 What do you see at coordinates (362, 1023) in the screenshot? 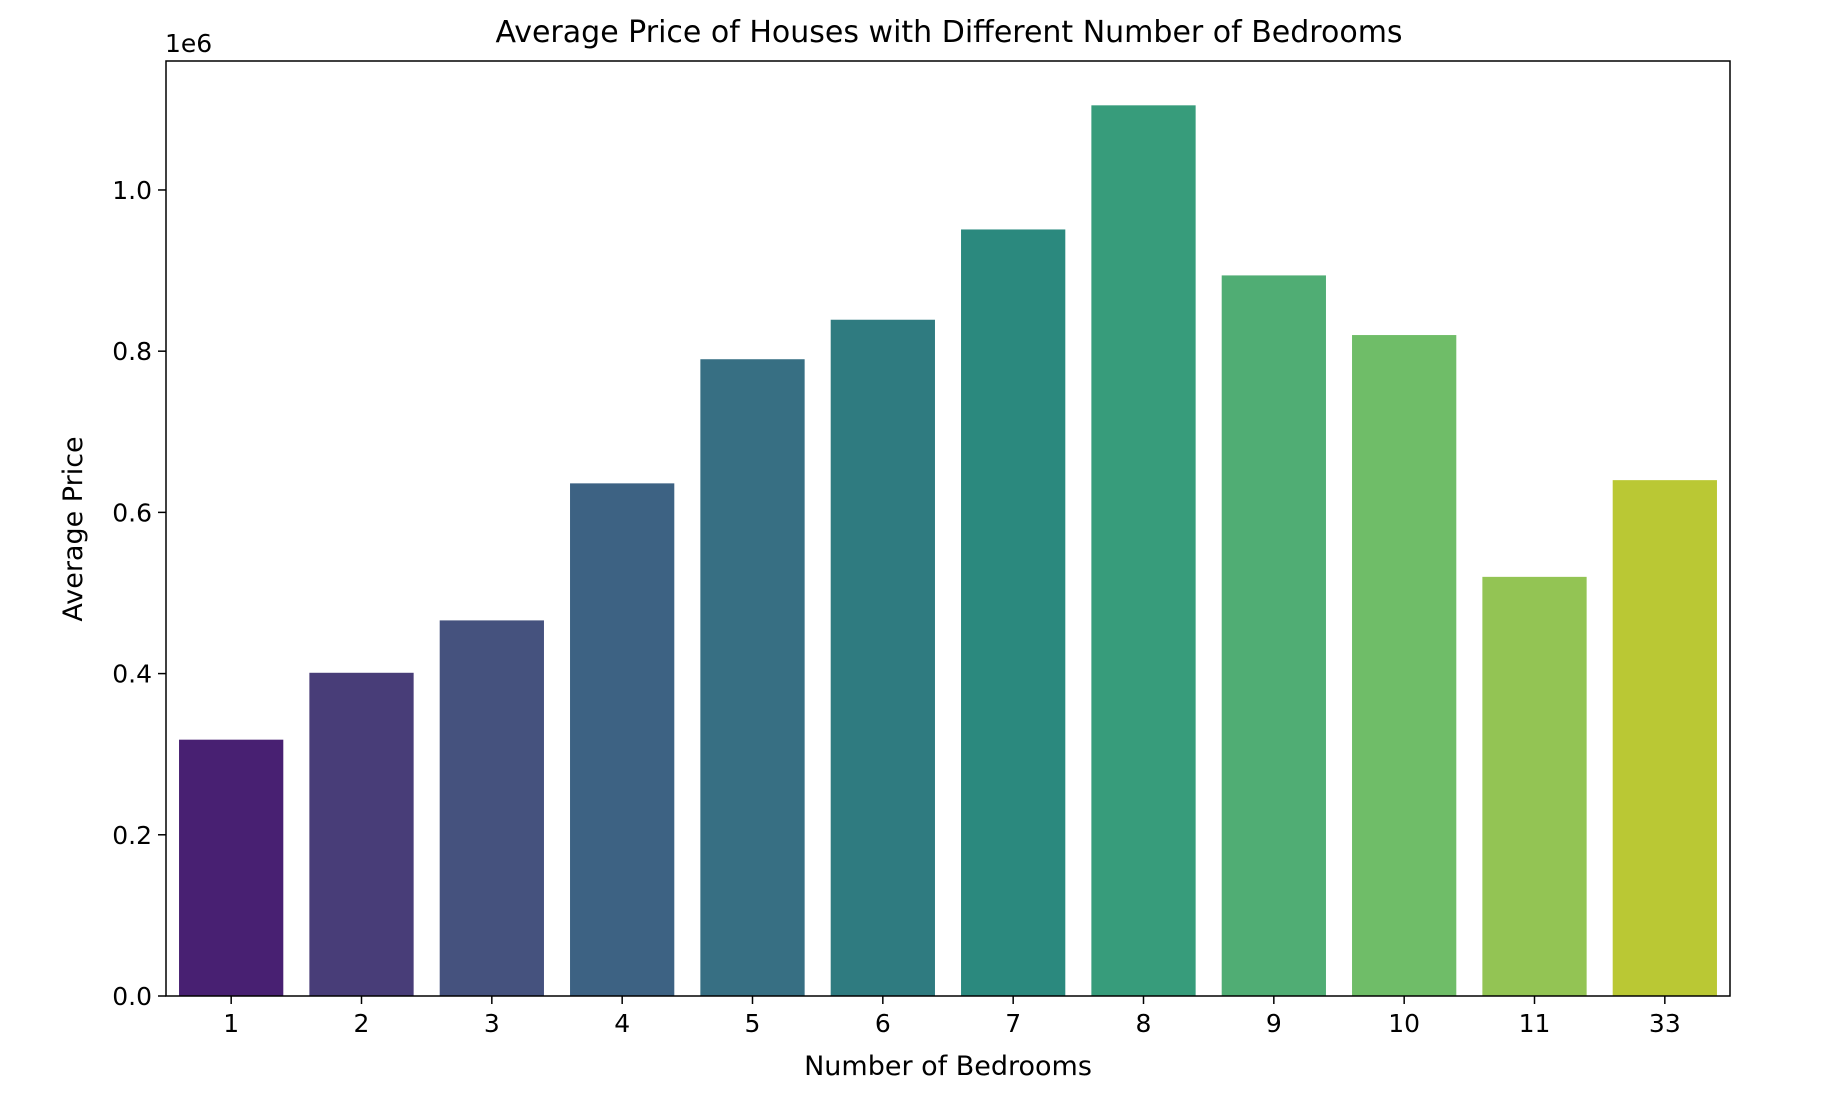
I see `x-tick-label: 2` at bounding box center [362, 1023].